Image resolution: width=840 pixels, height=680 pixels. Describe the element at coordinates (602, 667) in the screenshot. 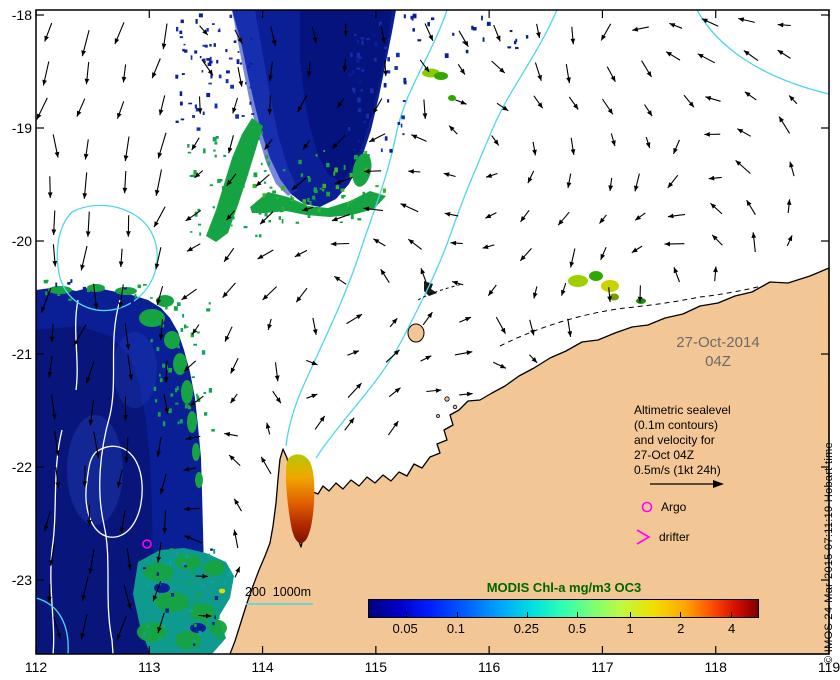

I see `x-tick-label: 117` at that location.